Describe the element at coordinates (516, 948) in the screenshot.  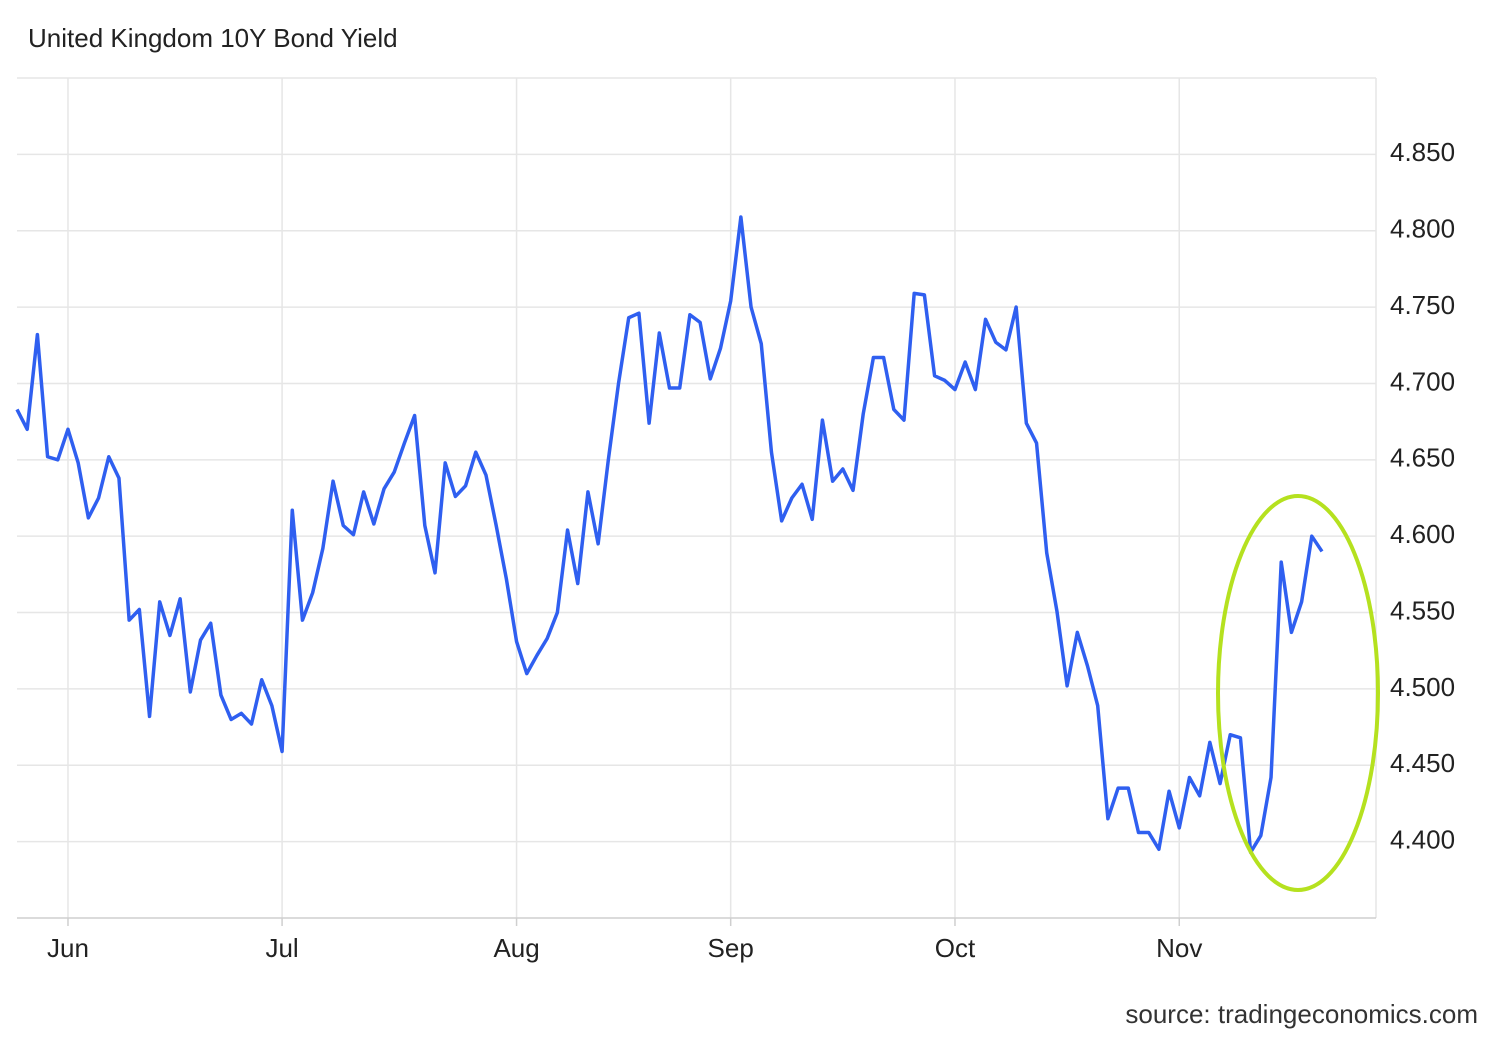
I see `x-tick-label: Aug` at that location.